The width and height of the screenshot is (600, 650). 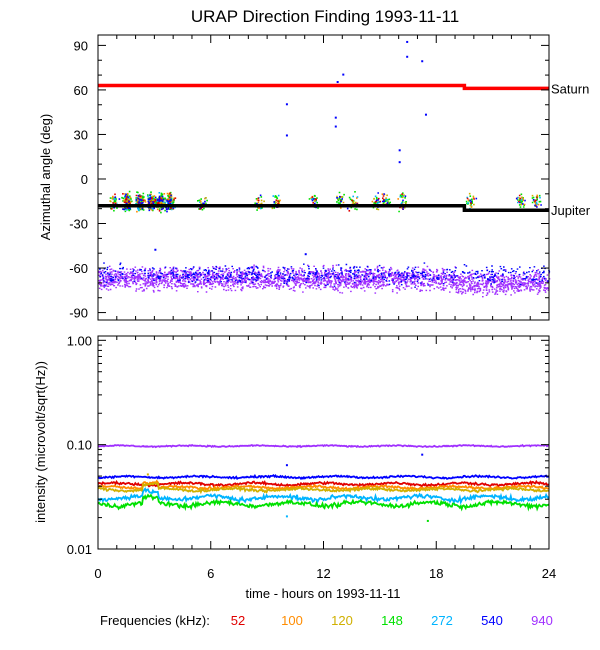 I want to click on y-tick-label: 90, so click(x=81, y=45).